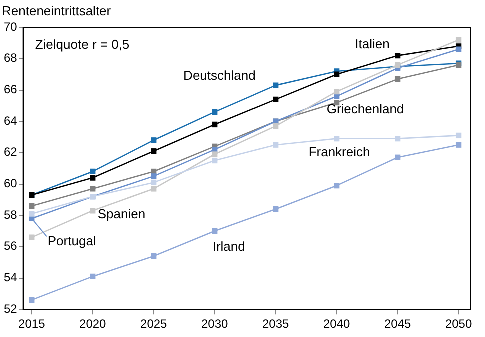 The height and width of the screenshot is (337, 485). What do you see at coordinates (154, 324) in the screenshot?
I see `x-tick-label: 2025` at bounding box center [154, 324].